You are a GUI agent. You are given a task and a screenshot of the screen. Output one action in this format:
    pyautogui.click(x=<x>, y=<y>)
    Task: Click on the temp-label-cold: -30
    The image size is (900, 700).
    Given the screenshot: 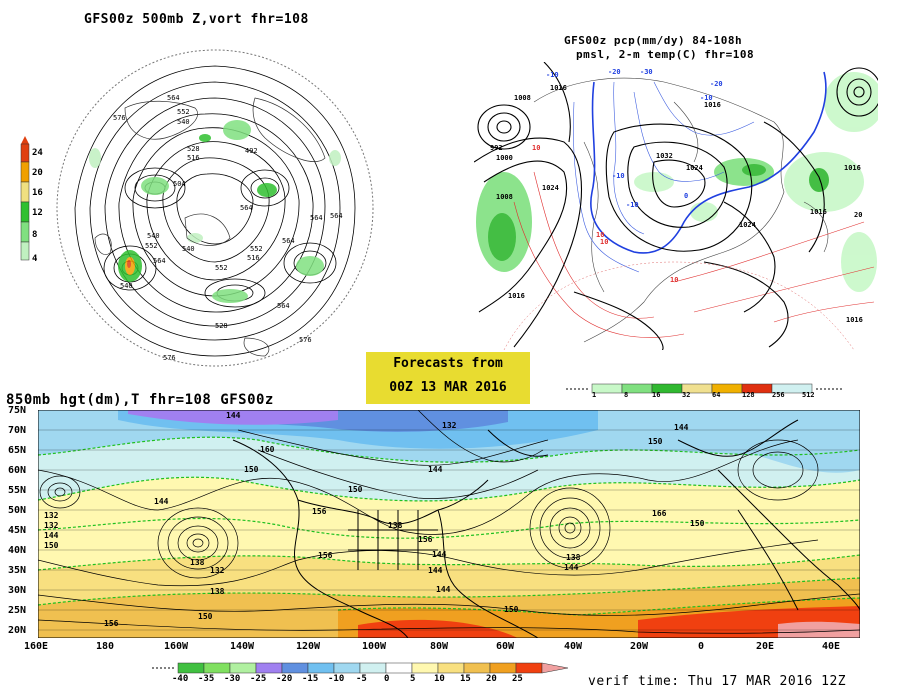 What is the action you would take?
    pyautogui.click(x=646, y=72)
    